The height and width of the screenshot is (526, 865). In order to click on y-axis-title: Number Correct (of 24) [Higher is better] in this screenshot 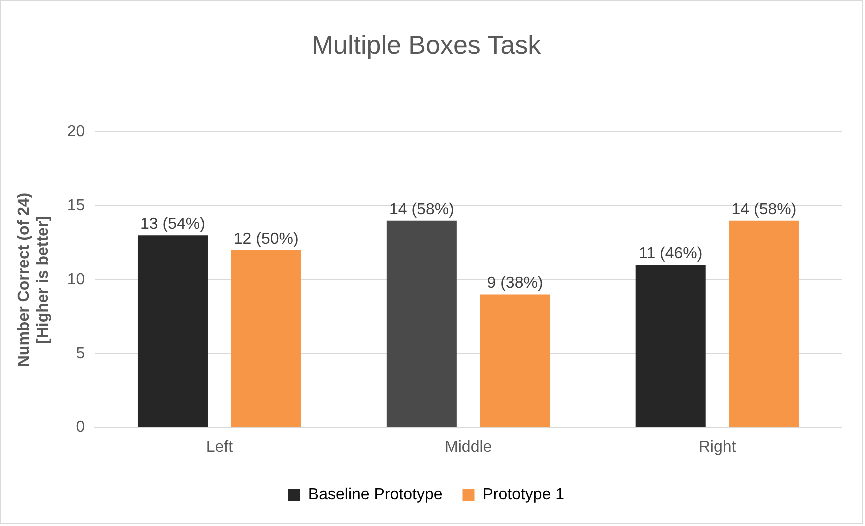, I will do `click(34, 280)`.